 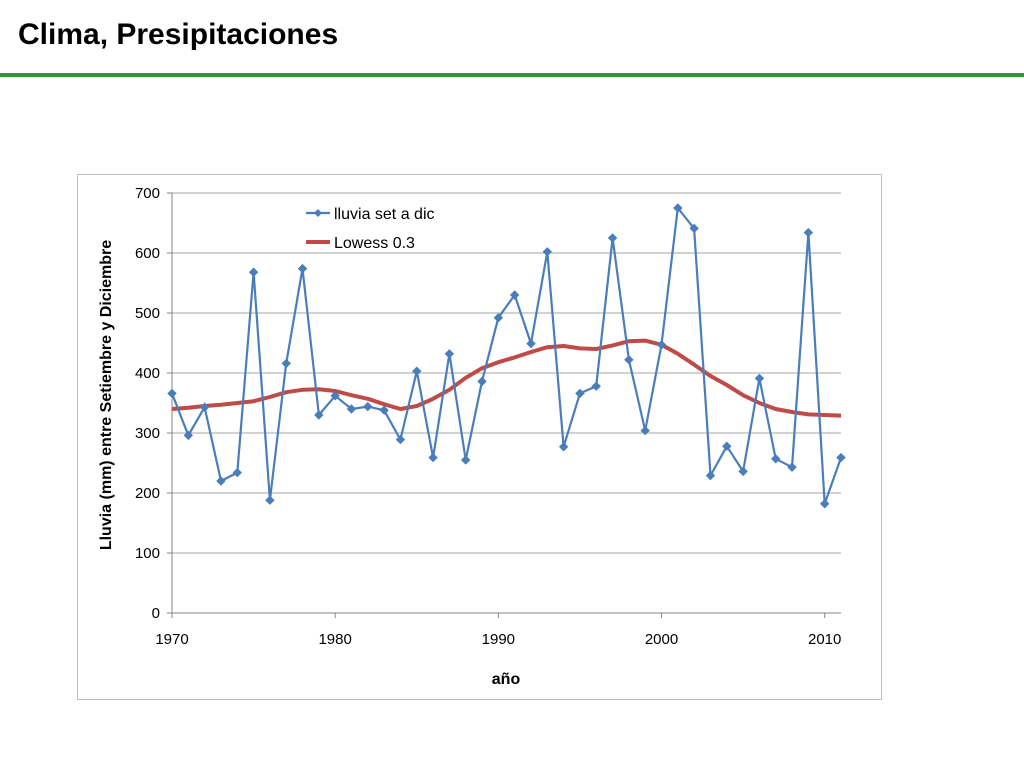 I want to click on y-tick-label: 300, so click(x=147, y=433).